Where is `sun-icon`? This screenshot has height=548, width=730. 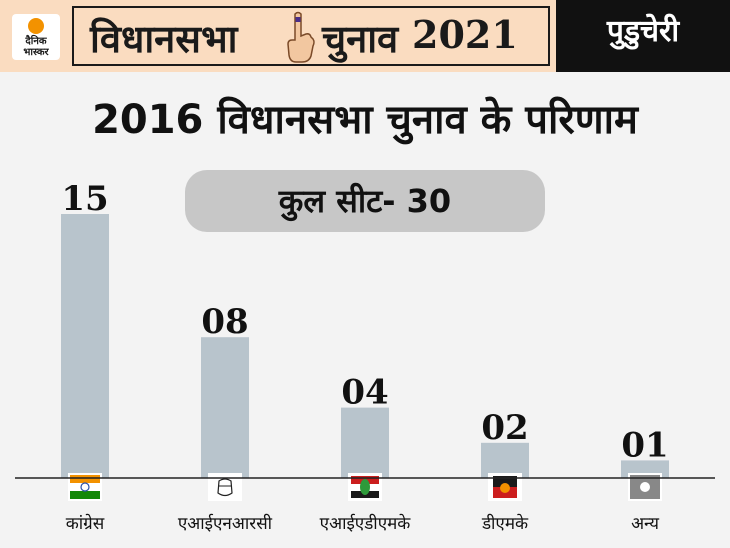 sun-icon is located at coordinates (36, 26).